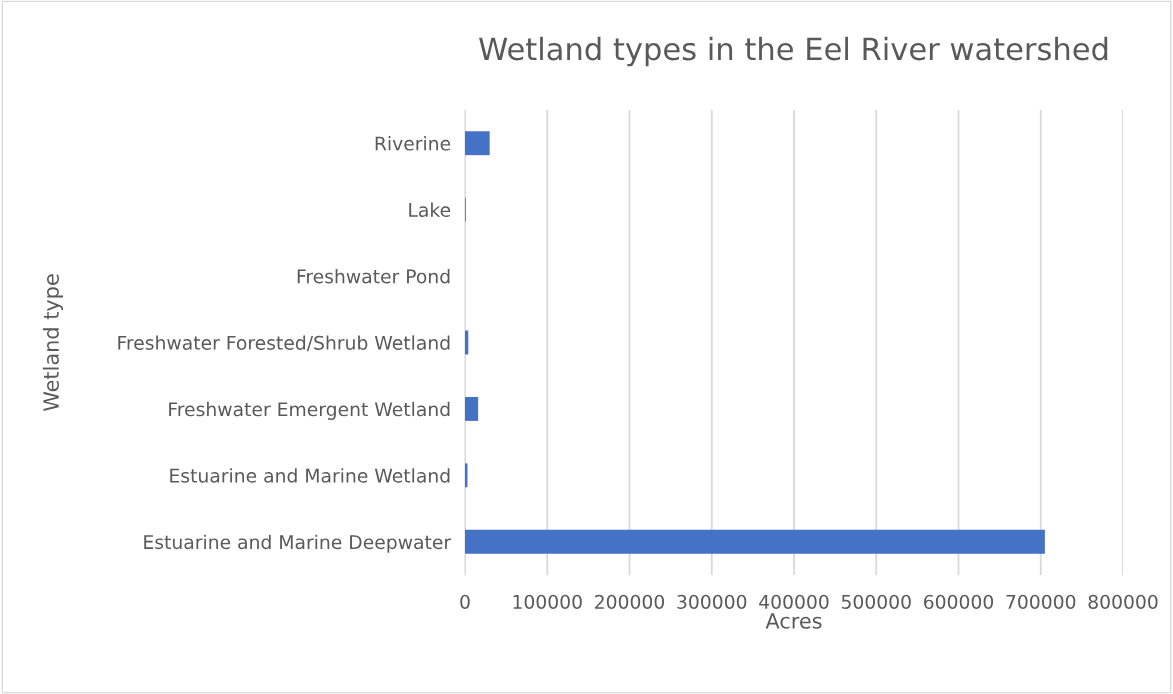 This screenshot has width=1173, height=694. What do you see at coordinates (630, 601) in the screenshot?
I see `x-tick-label: 200000` at bounding box center [630, 601].